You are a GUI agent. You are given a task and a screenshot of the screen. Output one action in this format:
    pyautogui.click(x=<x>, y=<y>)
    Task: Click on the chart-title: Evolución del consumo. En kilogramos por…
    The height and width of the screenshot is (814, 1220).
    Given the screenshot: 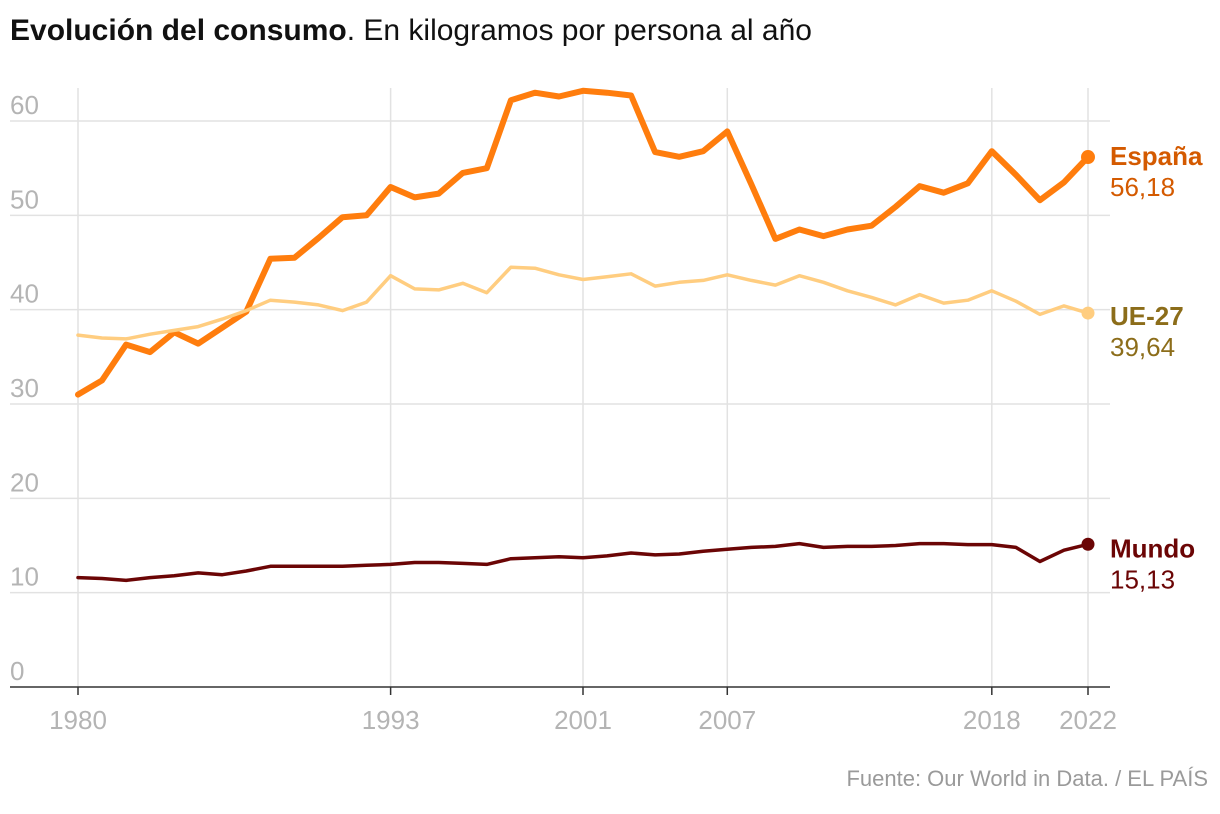 What is the action you would take?
    pyautogui.click(x=411, y=31)
    